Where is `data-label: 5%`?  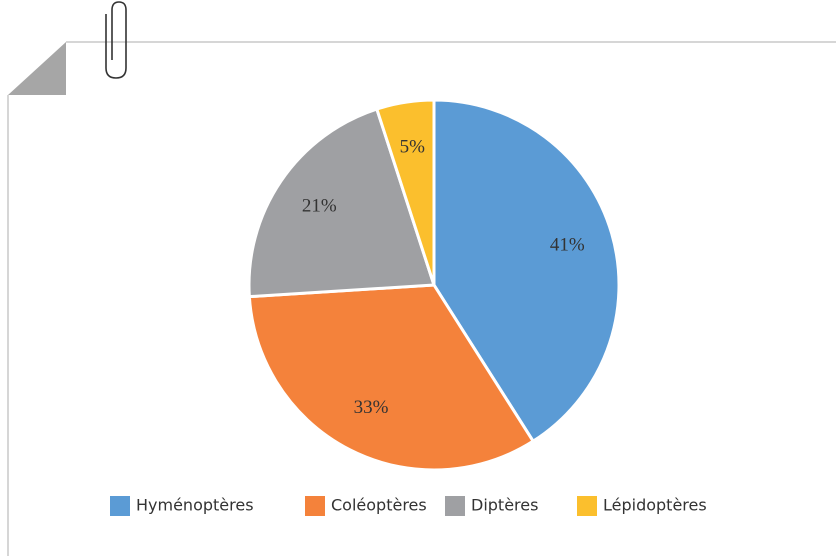 data-label: 5% is located at coordinates (413, 146).